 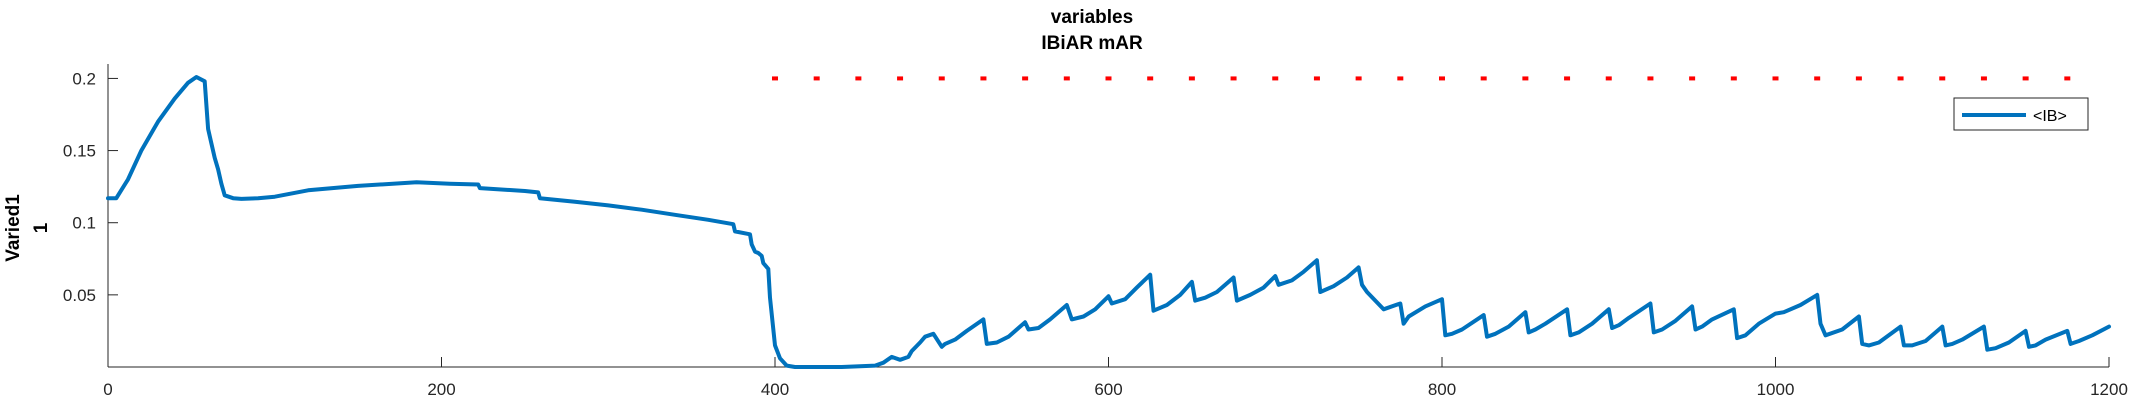 I want to click on legend-entry-label: <IB>, so click(x=2050, y=116).